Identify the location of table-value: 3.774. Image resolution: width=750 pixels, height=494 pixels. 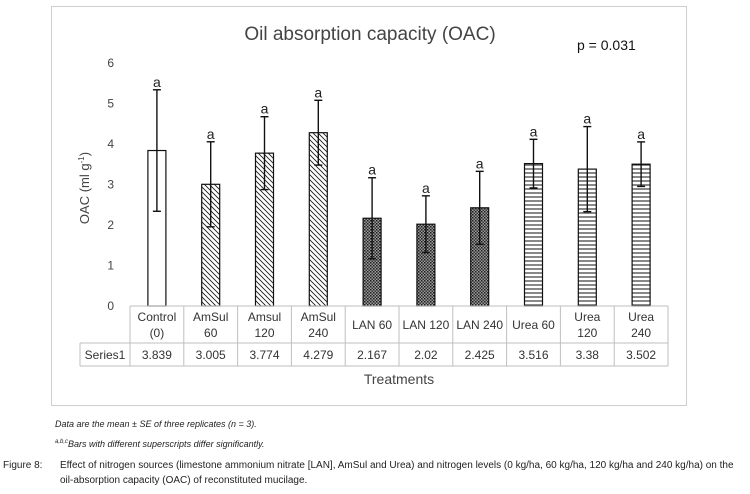
(264, 355).